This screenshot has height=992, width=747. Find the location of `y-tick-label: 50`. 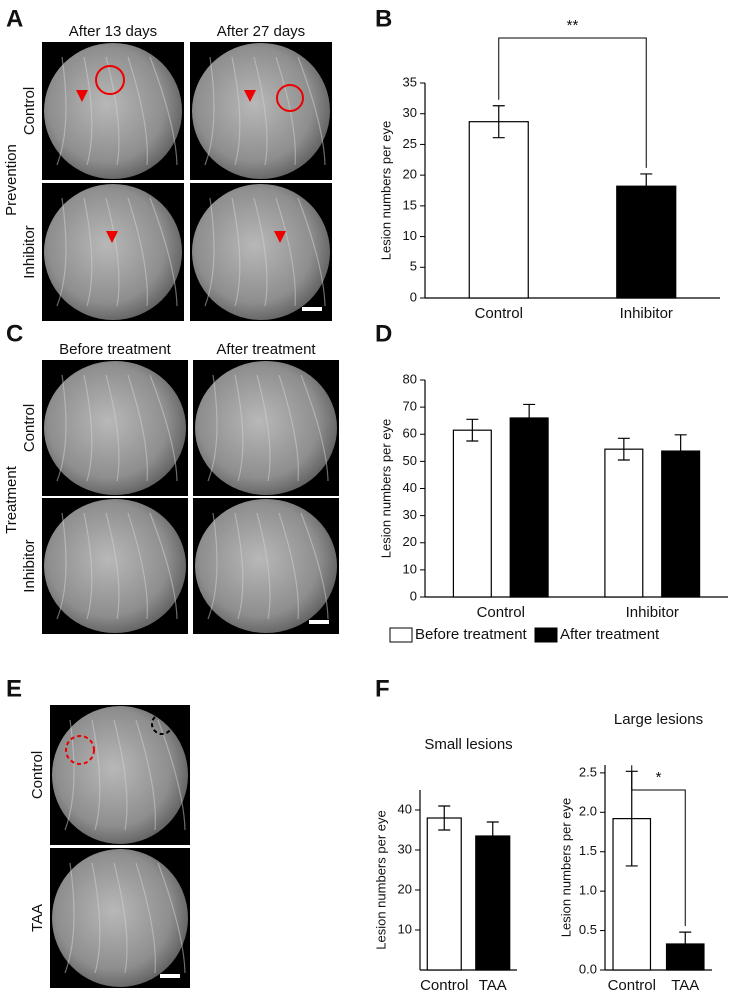

y-tick-label: 50 is located at coordinates (410, 460).